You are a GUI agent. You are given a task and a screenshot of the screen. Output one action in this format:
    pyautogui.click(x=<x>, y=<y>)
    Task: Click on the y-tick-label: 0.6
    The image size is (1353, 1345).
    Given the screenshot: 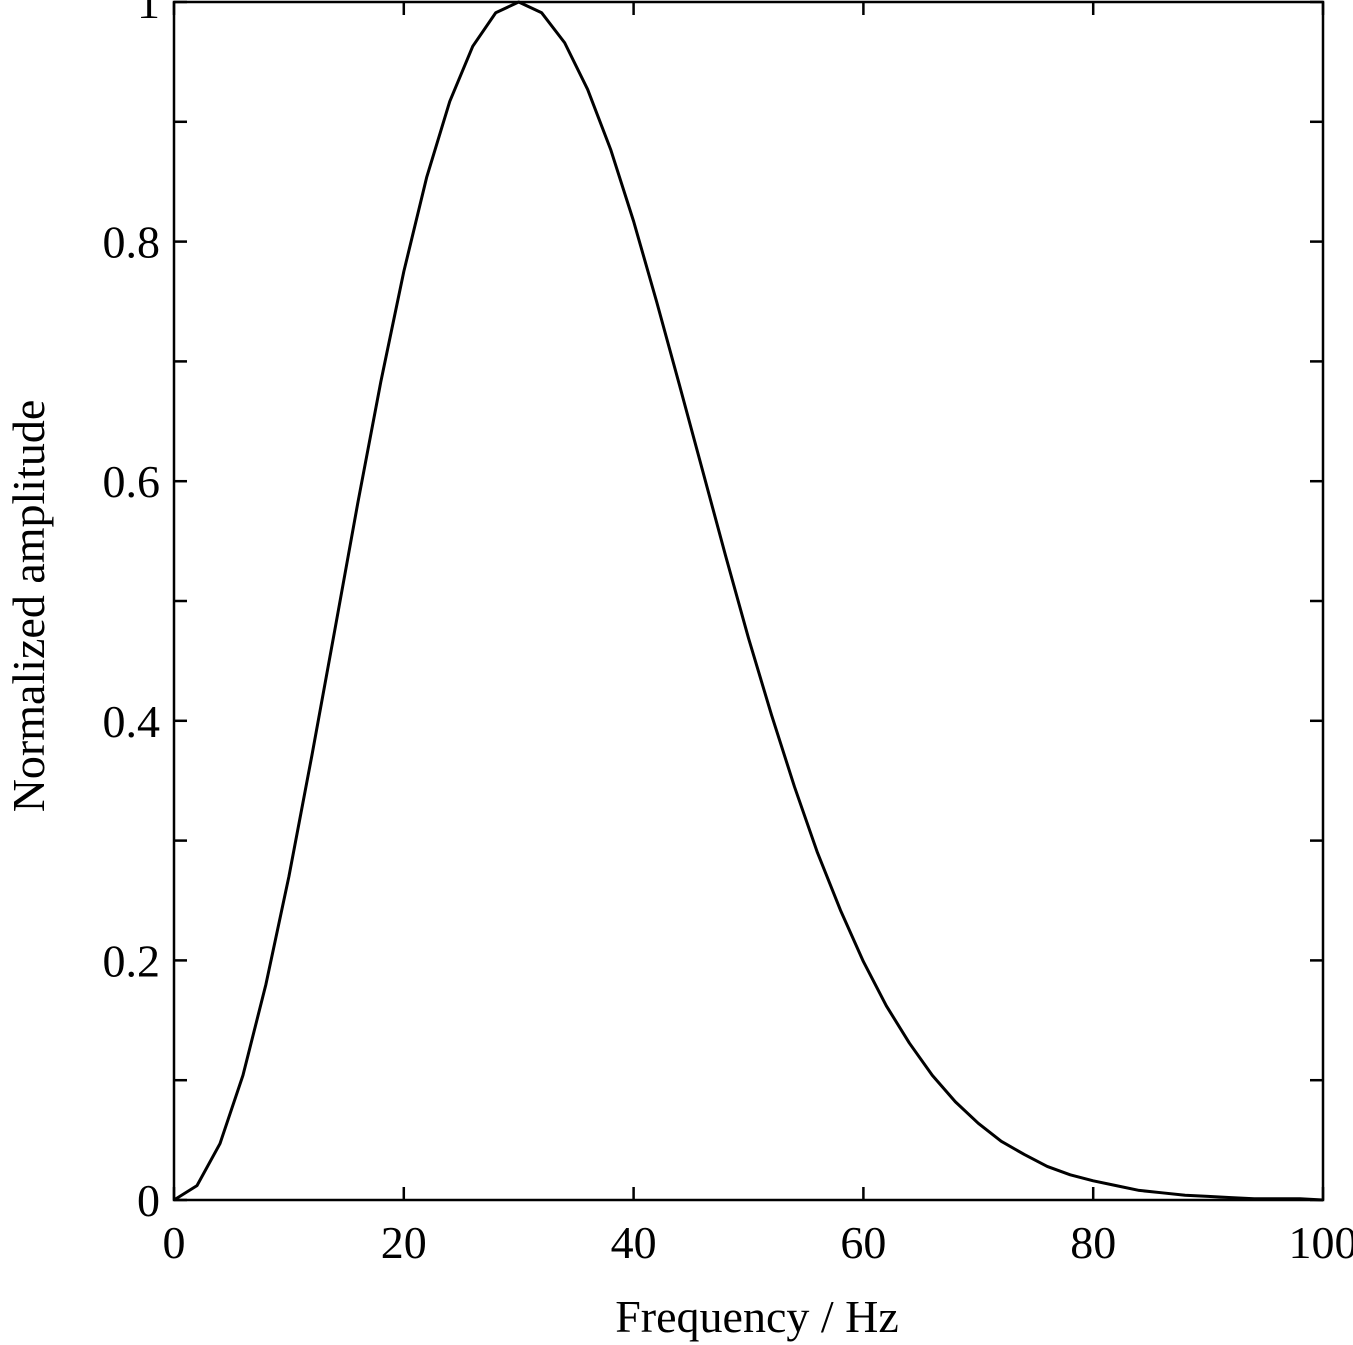 What is the action you would take?
    pyautogui.click(x=132, y=481)
    